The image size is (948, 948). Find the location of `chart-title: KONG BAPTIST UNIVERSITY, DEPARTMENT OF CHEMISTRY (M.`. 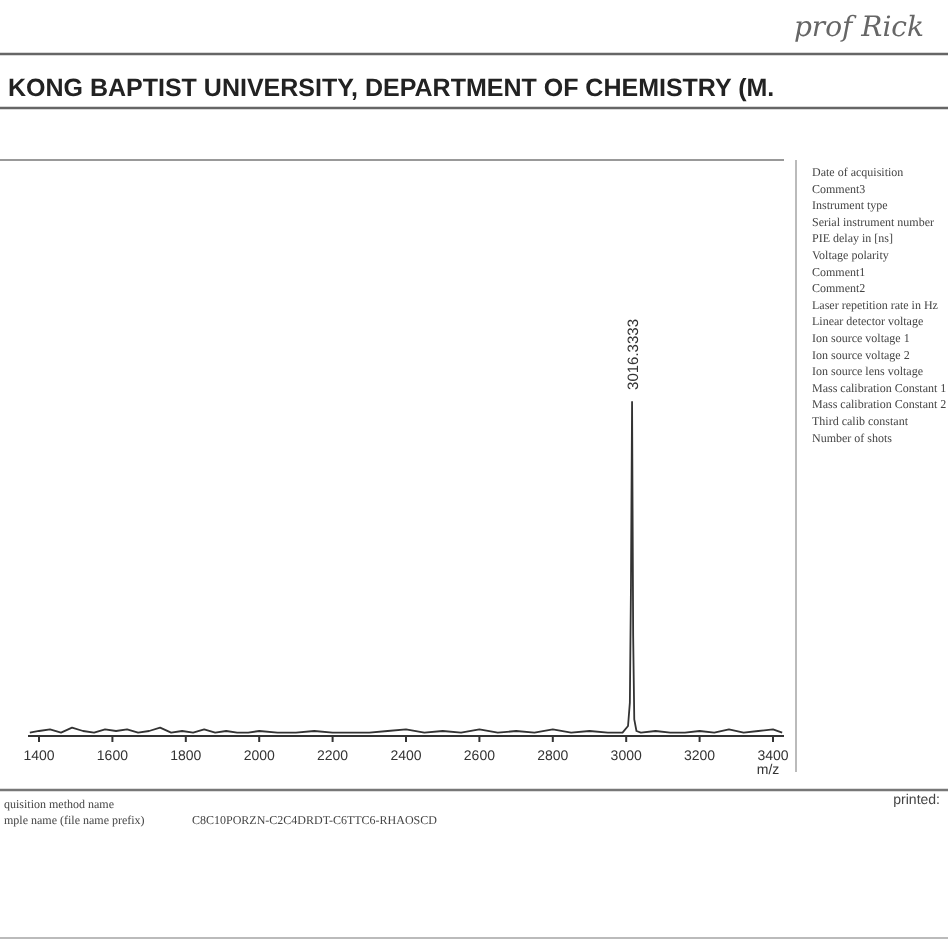

chart-title: KONG BAPTIST UNIVERSITY, DEPARTMENT OF CHEMISTRY (M. is located at coordinates (391, 88).